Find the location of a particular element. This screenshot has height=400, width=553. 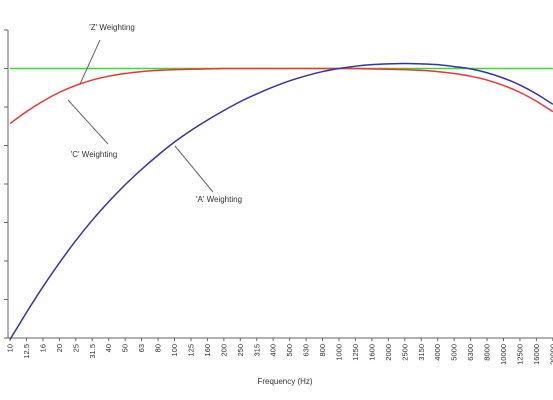

x-tick-label: 200 is located at coordinates (223, 350).